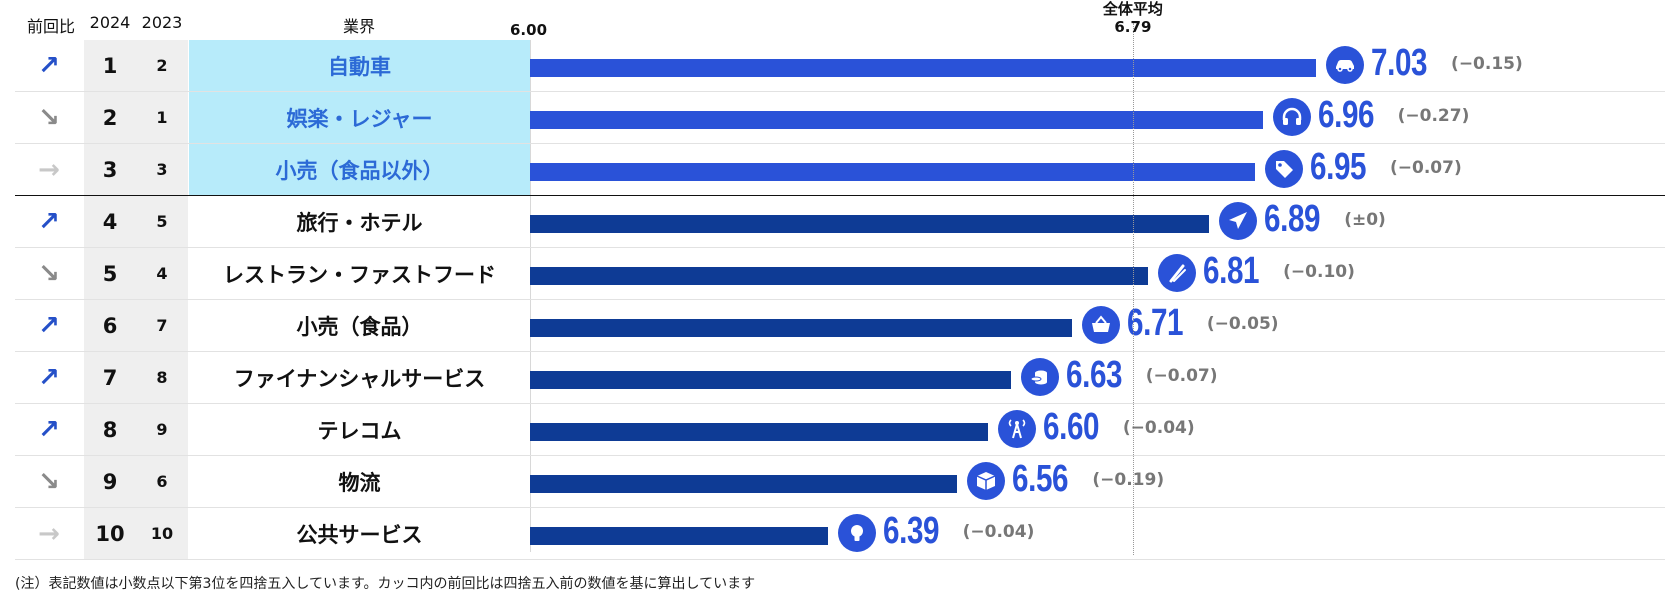 This screenshot has width=1672, height=604. What do you see at coordinates (1231, 271) in the screenshot?
I see `value-label: 6.81` at bounding box center [1231, 271].